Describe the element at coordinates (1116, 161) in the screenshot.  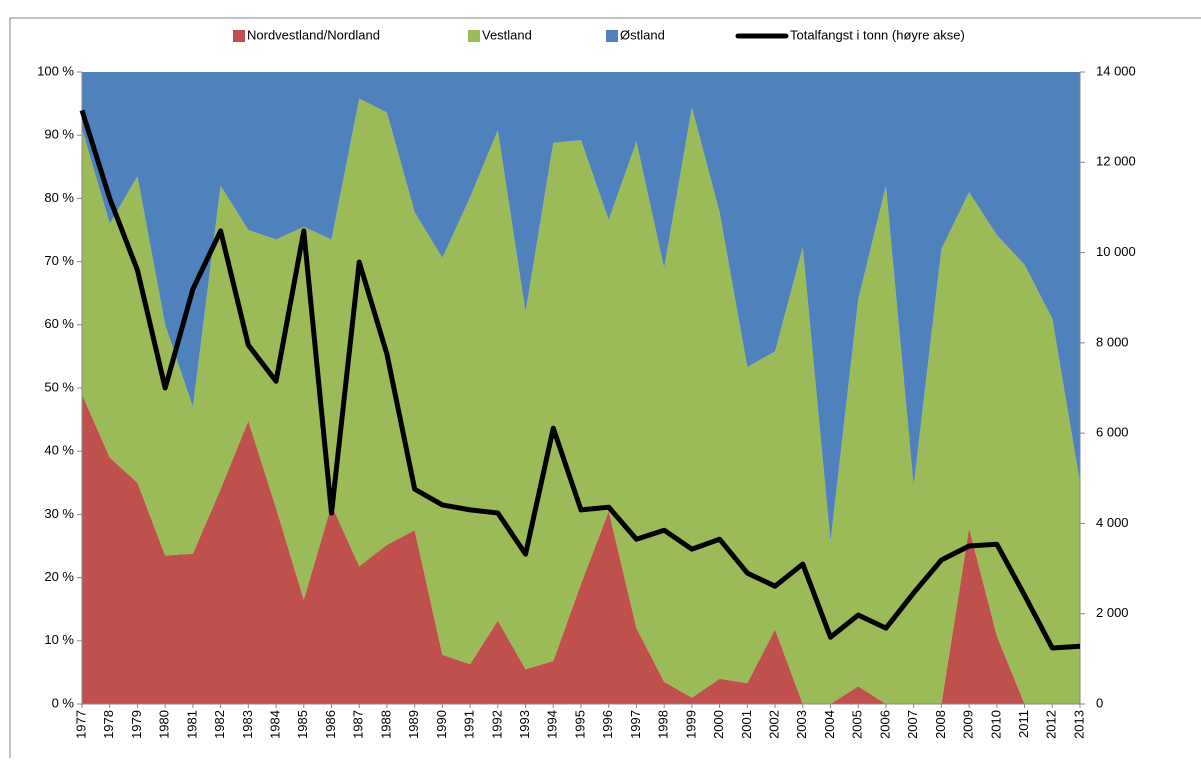
I see `y2-tick-label: 12 000` at that location.